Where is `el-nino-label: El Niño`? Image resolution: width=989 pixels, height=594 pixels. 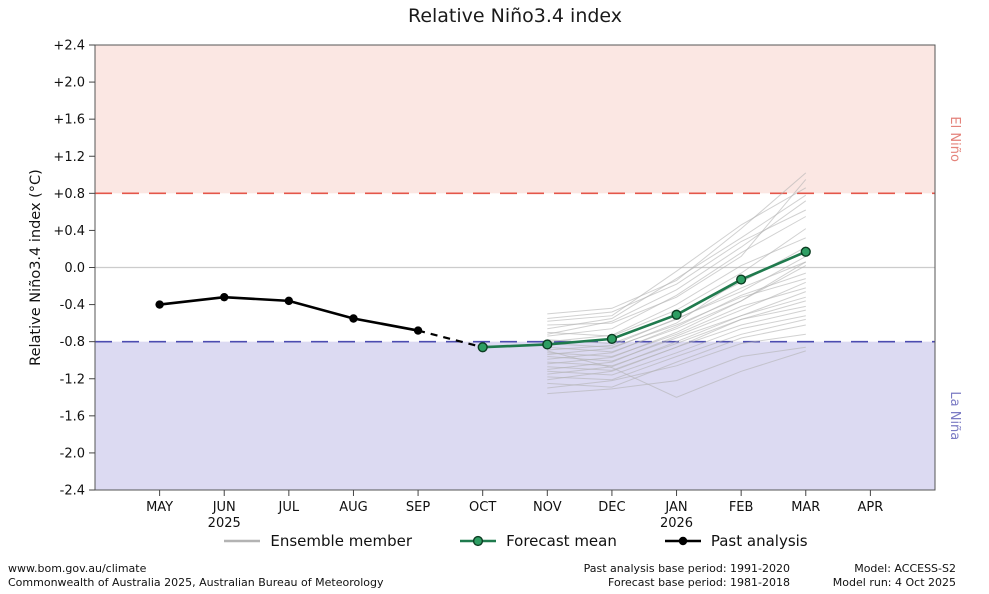 el-nino-label: El Niño is located at coordinates (954, 139).